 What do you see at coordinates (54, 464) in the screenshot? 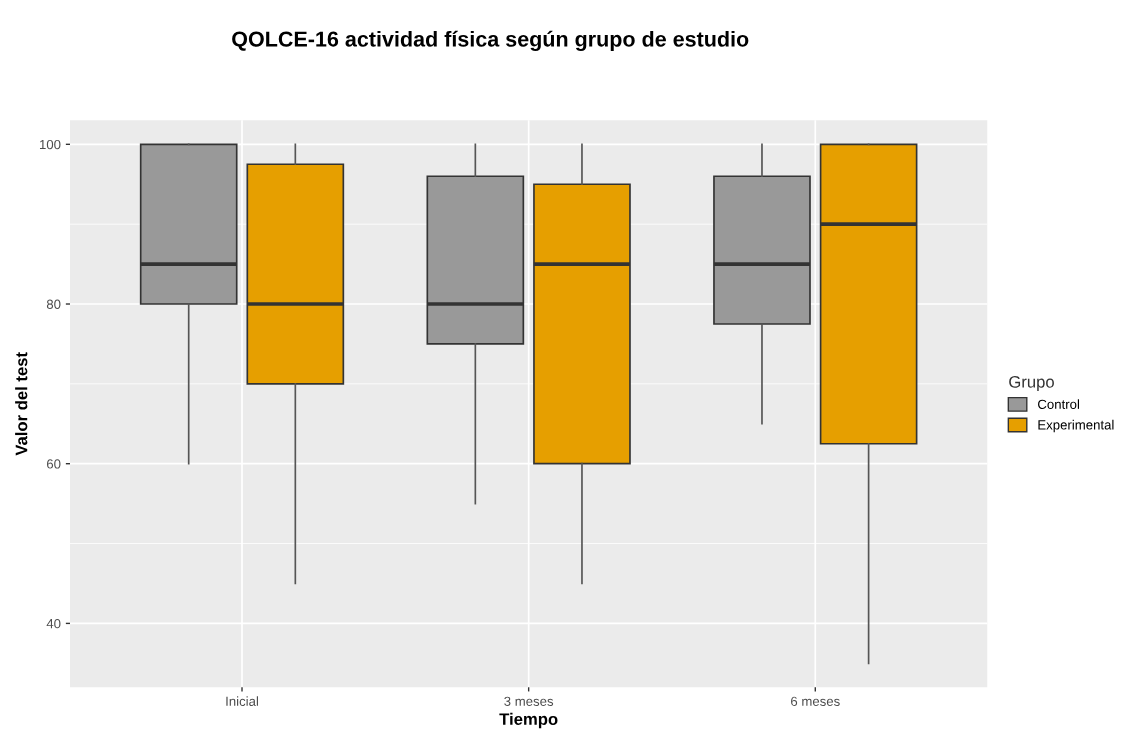
I see `y-tick-label: 60` at bounding box center [54, 464].